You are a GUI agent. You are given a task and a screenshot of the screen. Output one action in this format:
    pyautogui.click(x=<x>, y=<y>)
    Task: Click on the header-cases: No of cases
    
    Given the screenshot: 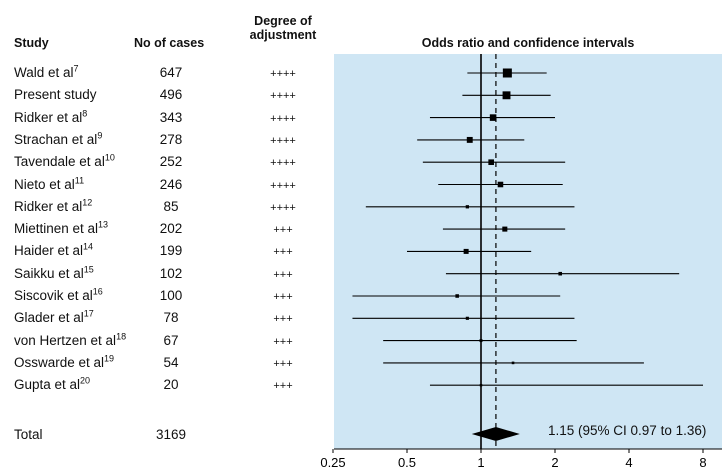 What is the action you would take?
    pyautogui.click(x=169, y=43)
    